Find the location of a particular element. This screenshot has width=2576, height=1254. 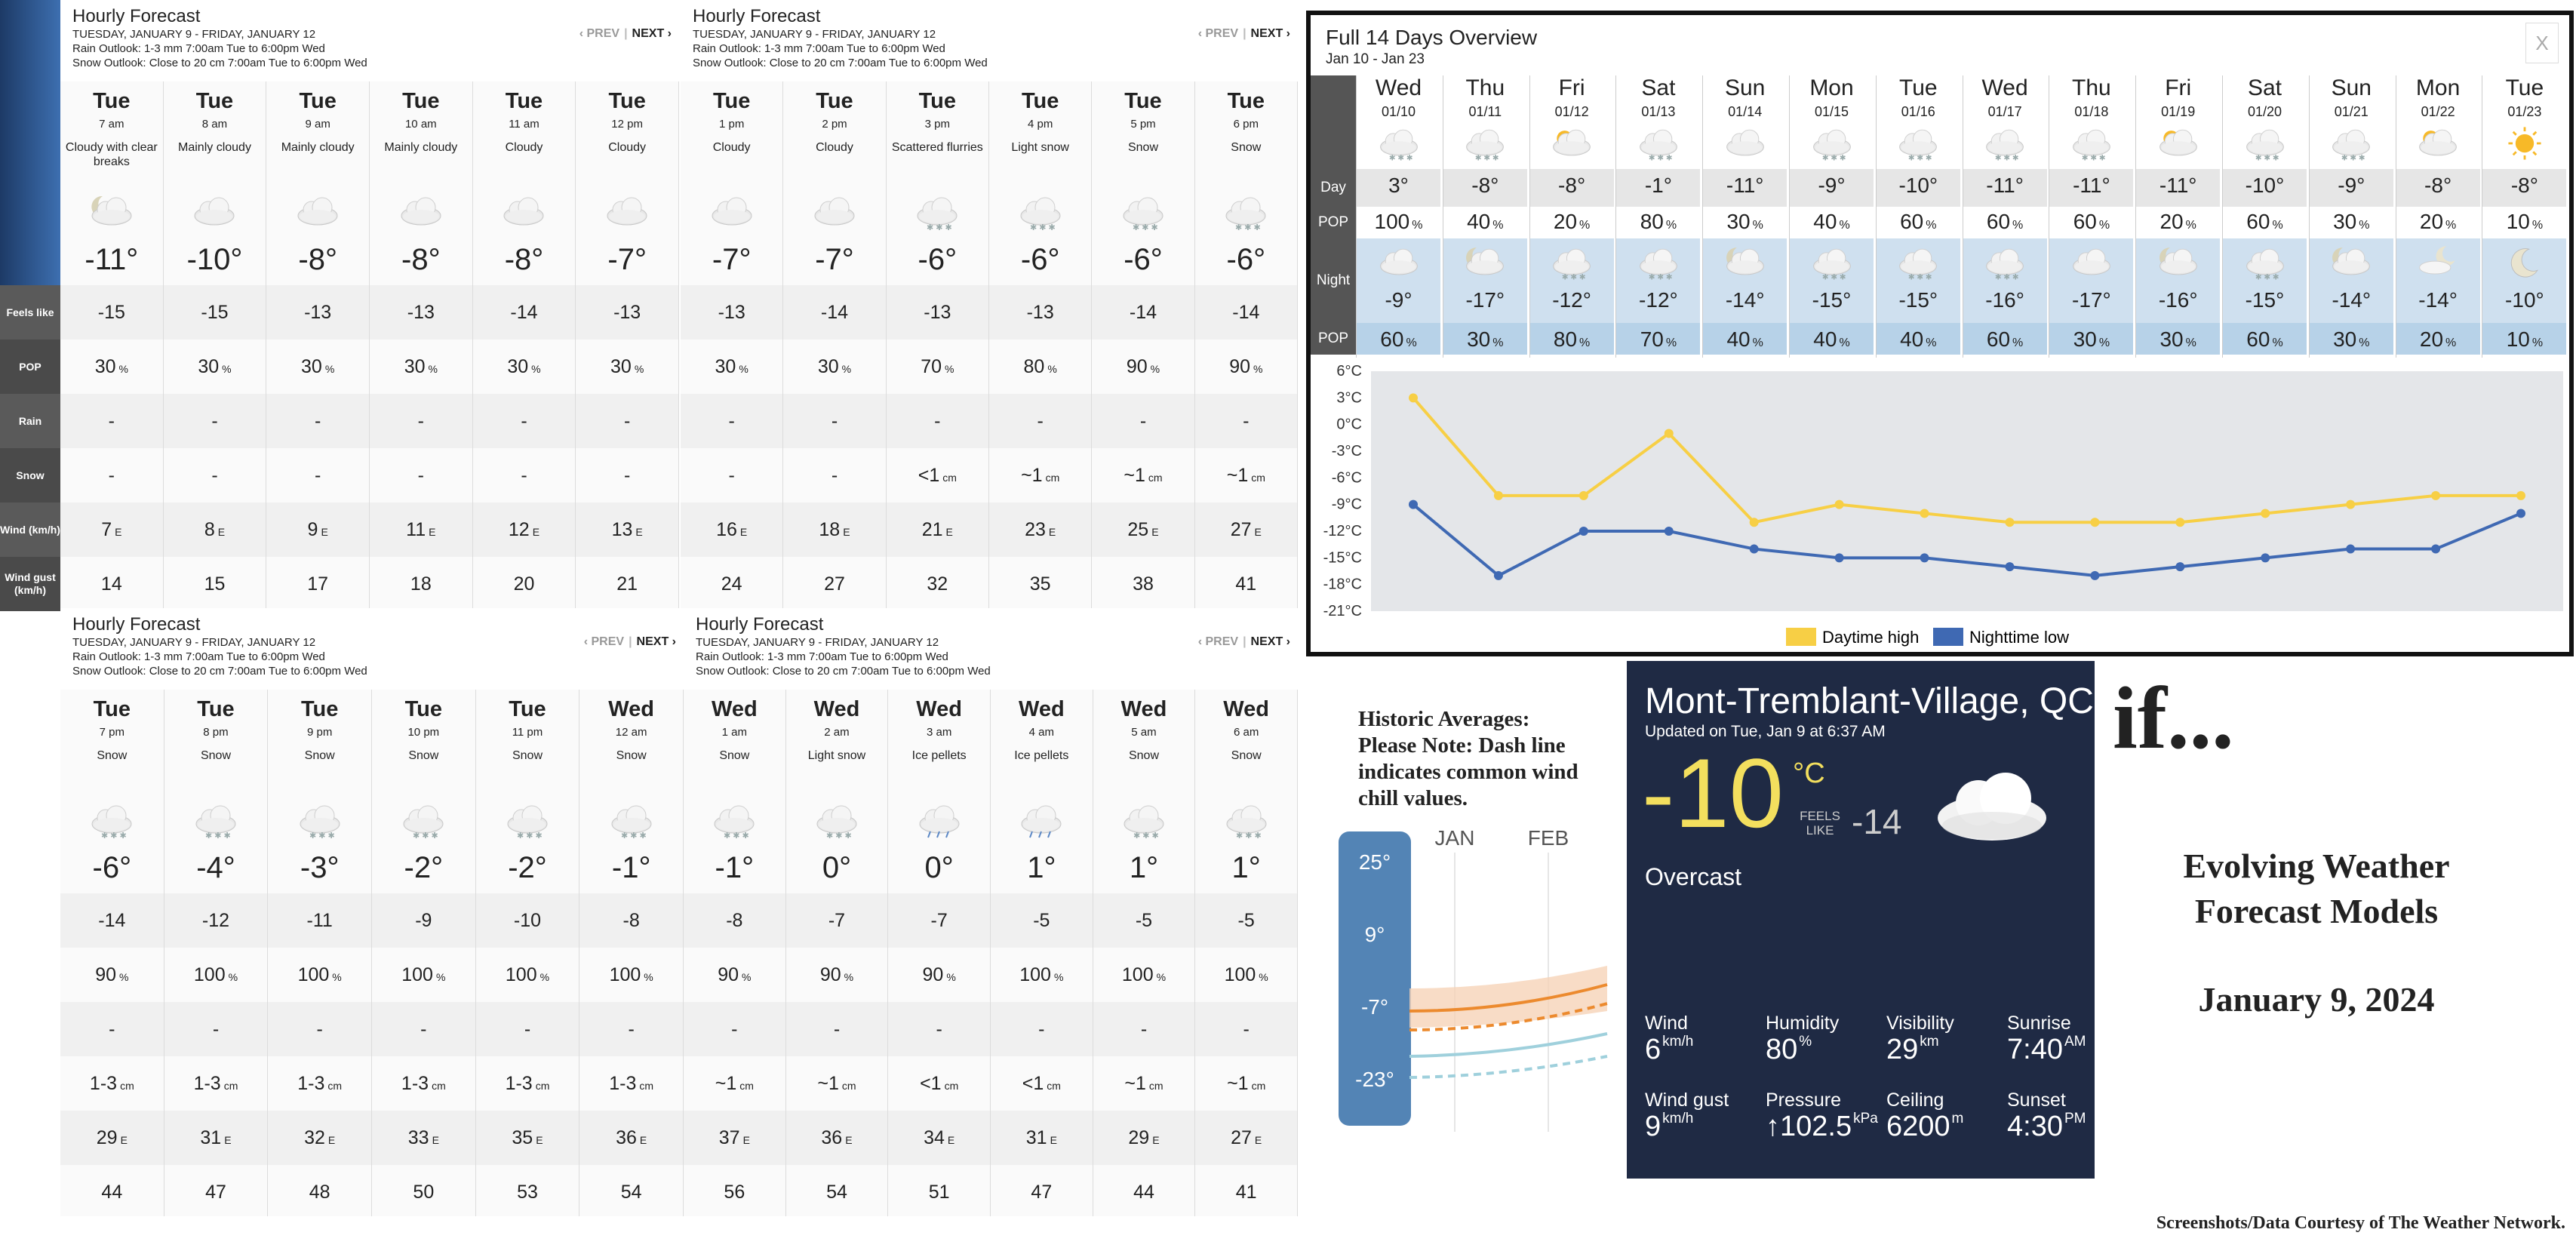

night-pop: 60% is located at coordinates (2005, 339).